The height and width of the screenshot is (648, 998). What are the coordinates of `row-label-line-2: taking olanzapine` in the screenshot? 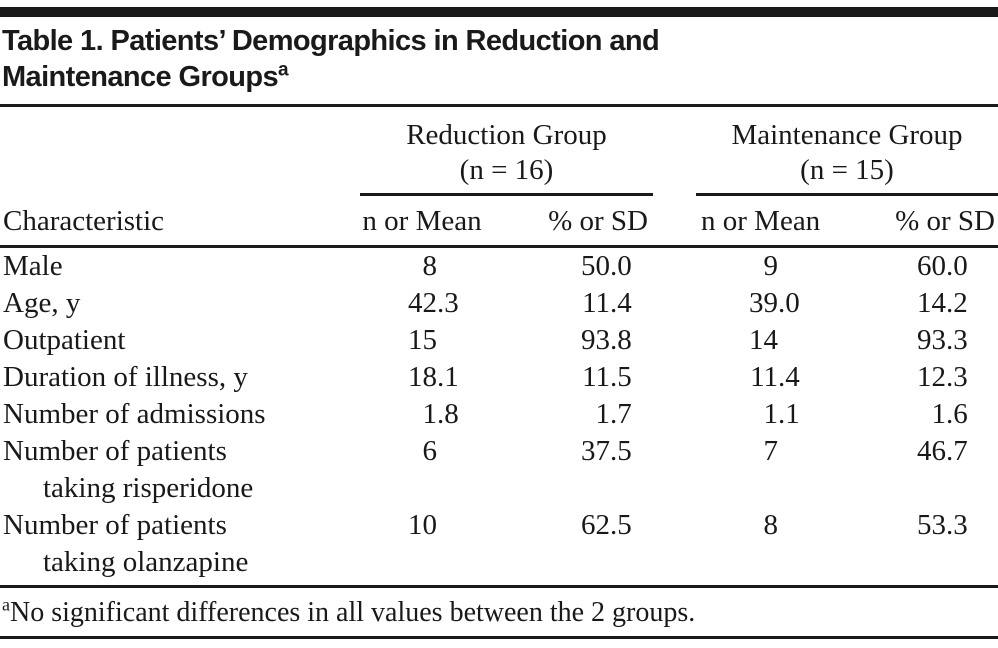 It's located at (146, 562).